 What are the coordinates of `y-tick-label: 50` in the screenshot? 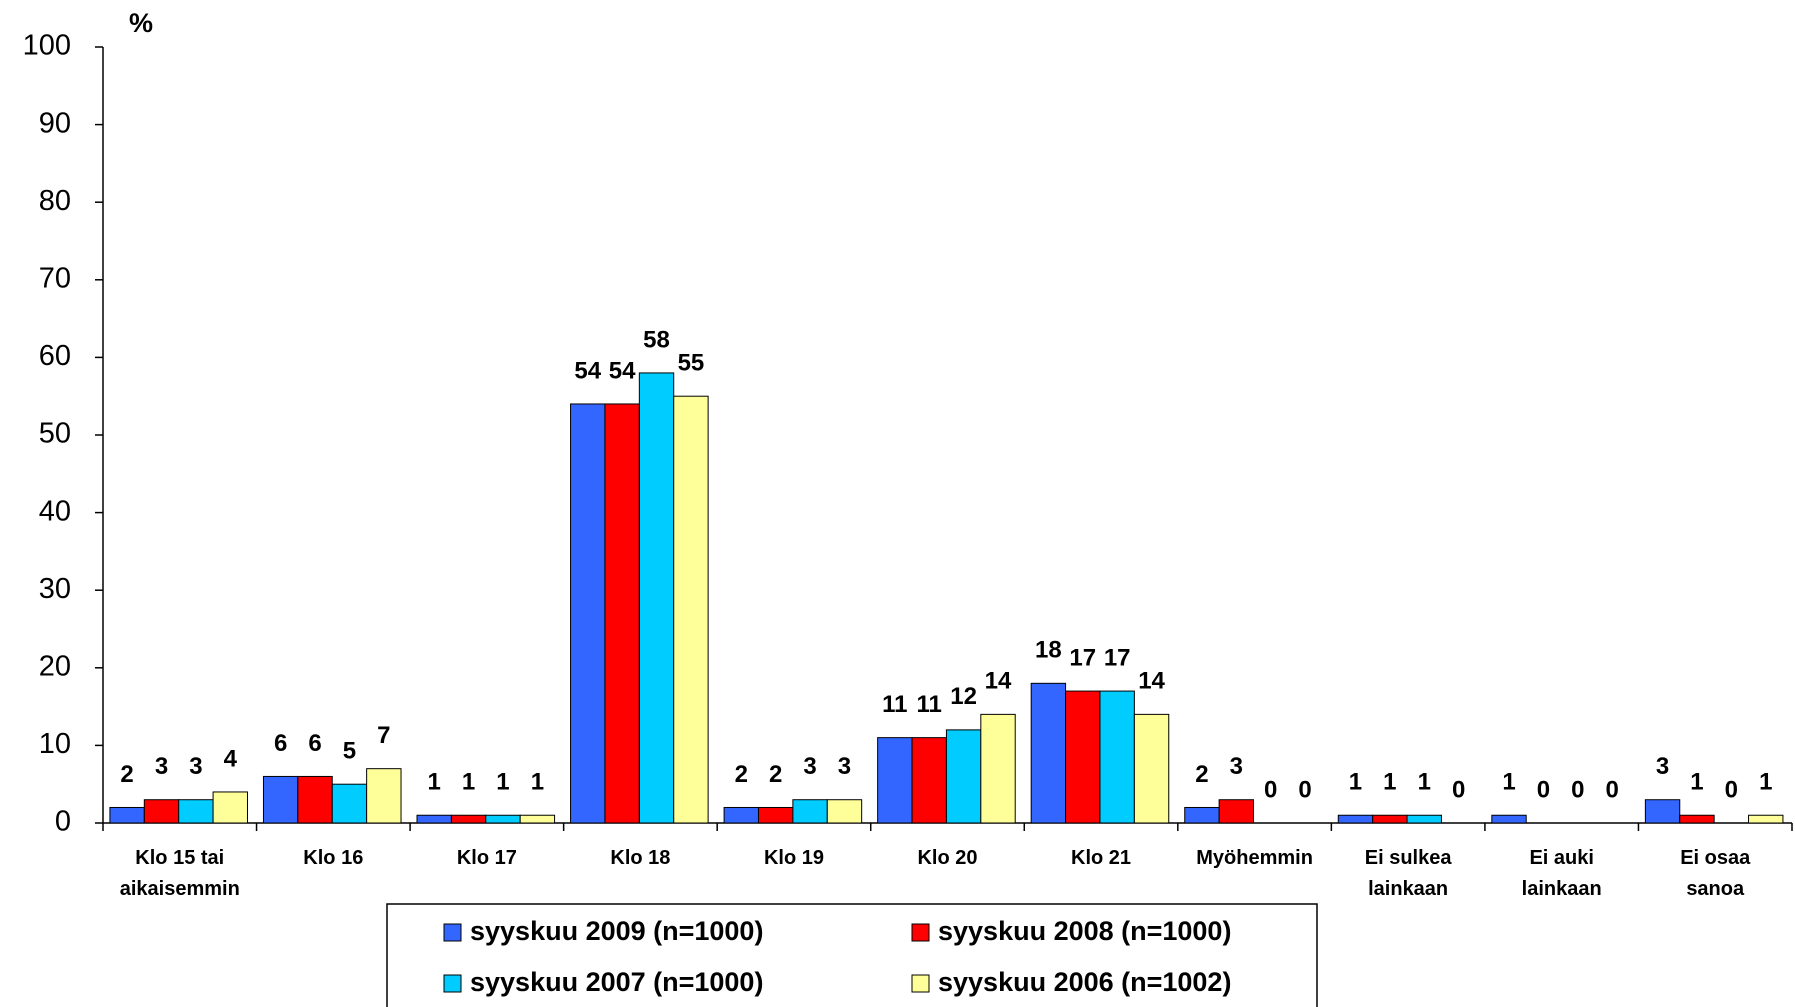 It's located at (55, 434).